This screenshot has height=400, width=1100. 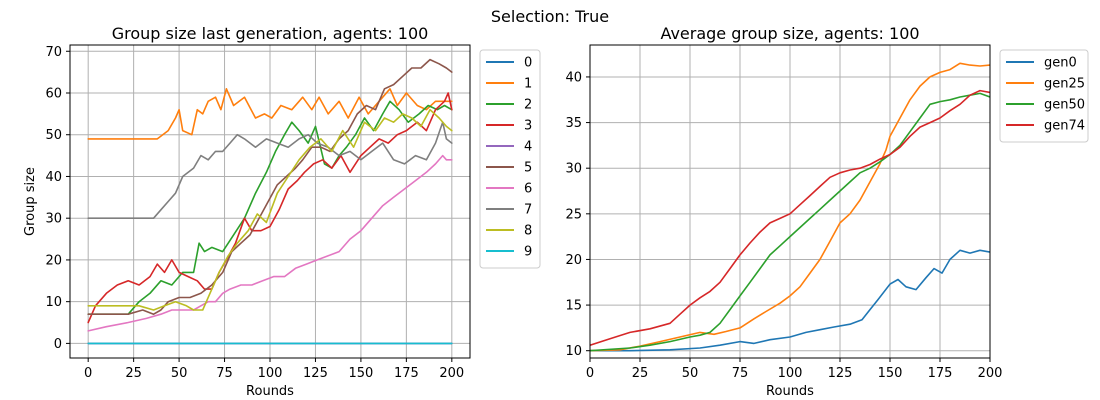 What do you see at coordinates (528, 252) in the screenshot?
I see `left-legend-label-9: 9` at bounding box center [528, 252].